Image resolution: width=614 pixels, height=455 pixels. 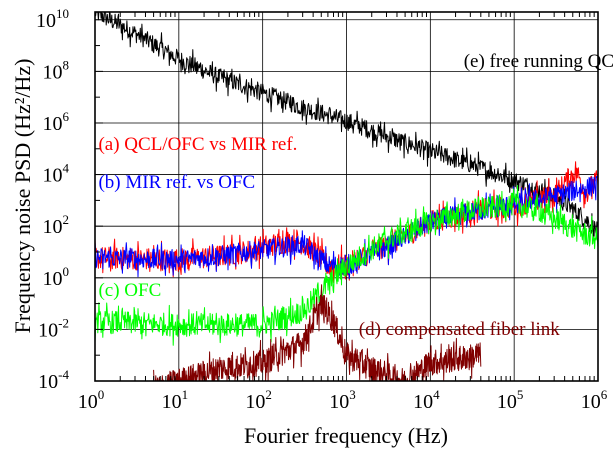 What do you see at coordinates (539, 61) in the screenshot?
I see `annotation-e: (e) free running QCL` at bounding box center [539, 61].